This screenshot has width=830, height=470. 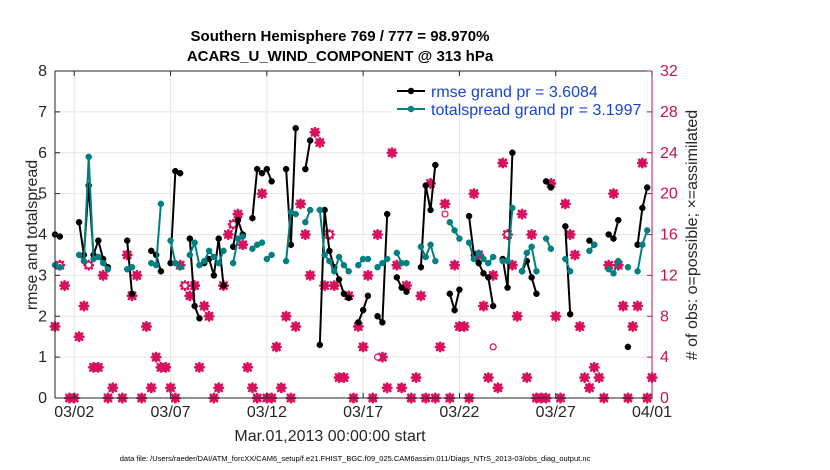 What do you see at coordinates (340, 36) in the screenshot?
I see `chart-title-line1: Southern Hemisphere 769 / 777 = 98.970%` at bounding box center [340, 36].